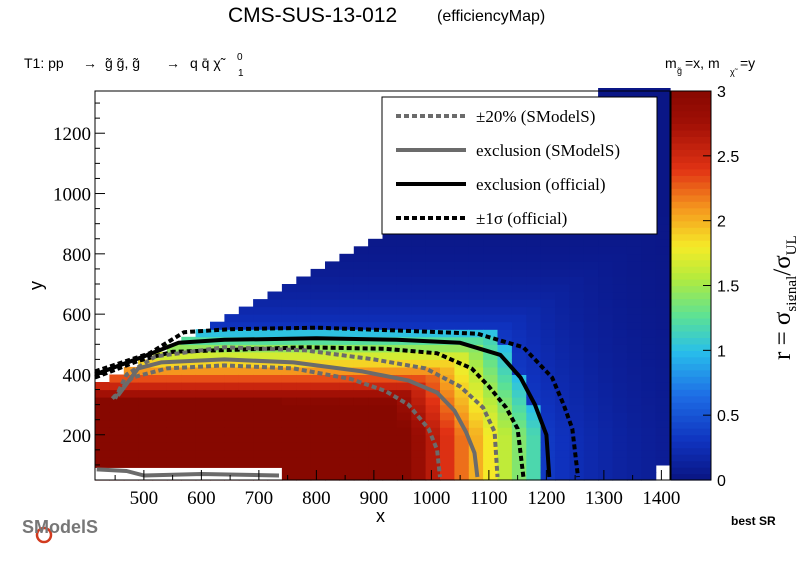 Image resolution: width=796 pixels, height=572 pixels. What do you see at coordinates (728, 287) in the screenshot?
I see `z-tick-label: 1.5` at bounding box center [728, 287].